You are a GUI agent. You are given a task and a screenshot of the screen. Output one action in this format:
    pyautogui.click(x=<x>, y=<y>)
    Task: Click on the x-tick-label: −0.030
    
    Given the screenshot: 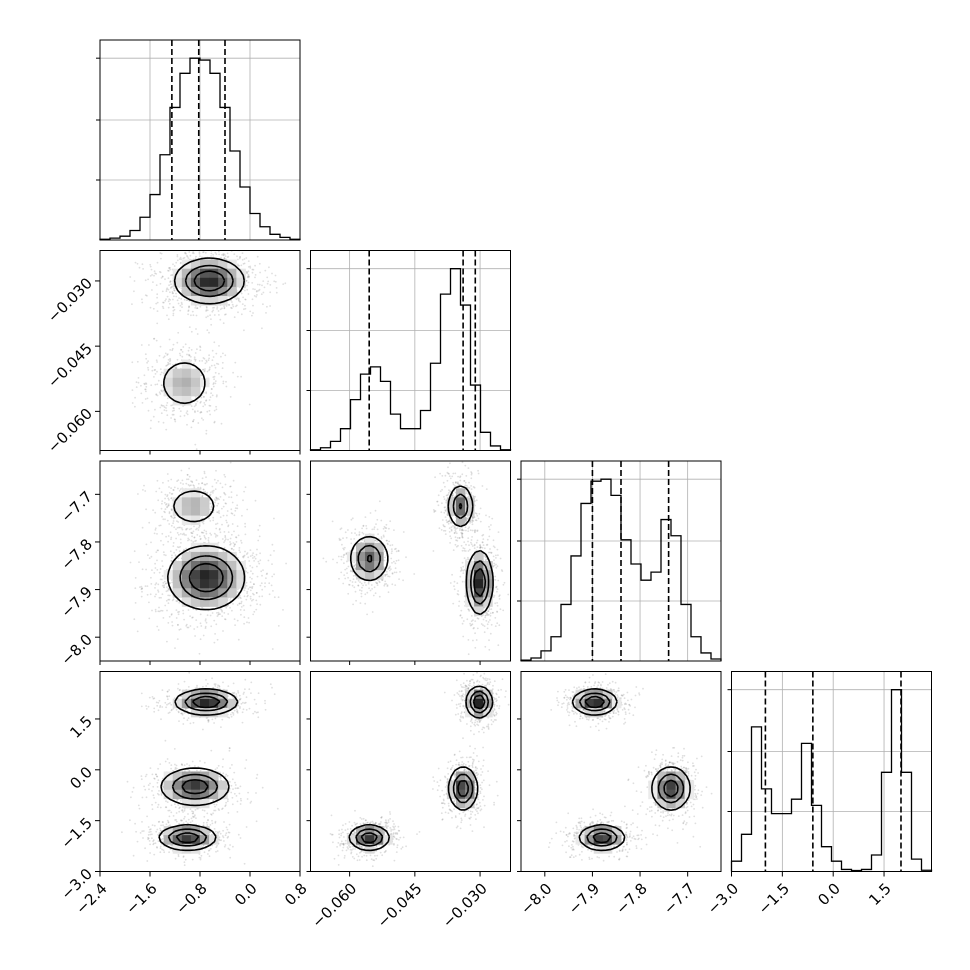 What is the action you would take?
    pyautogui.click(x=465, y=906)
    